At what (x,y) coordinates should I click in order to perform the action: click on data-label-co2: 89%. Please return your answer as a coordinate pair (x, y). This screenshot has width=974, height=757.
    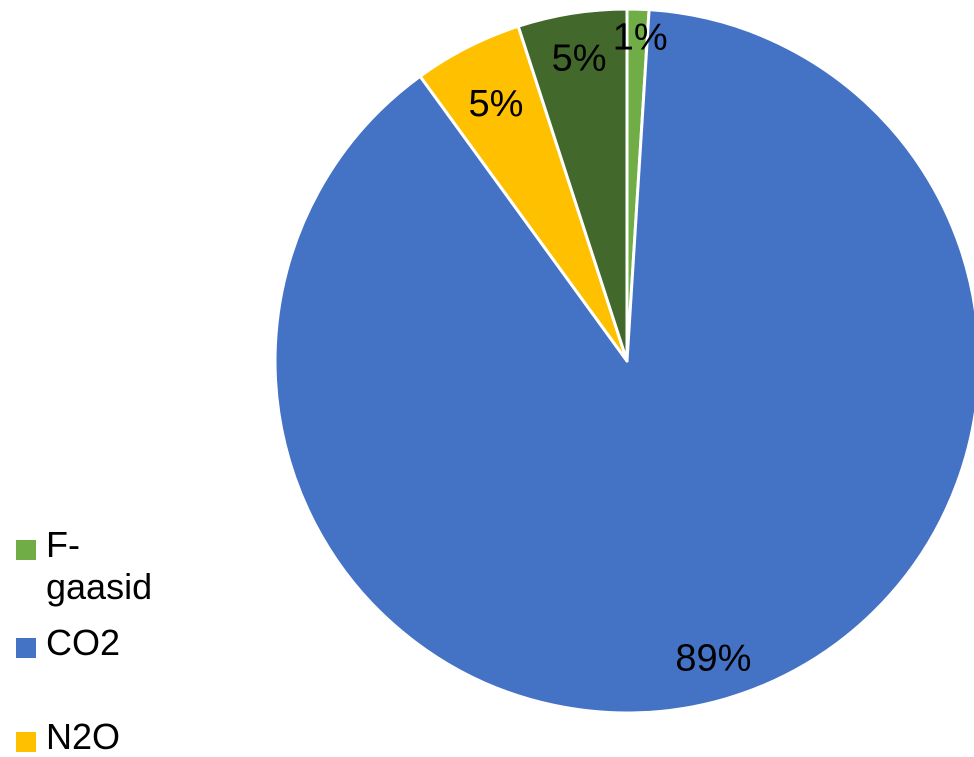
    Looking at the image, I should click on (713, 659).